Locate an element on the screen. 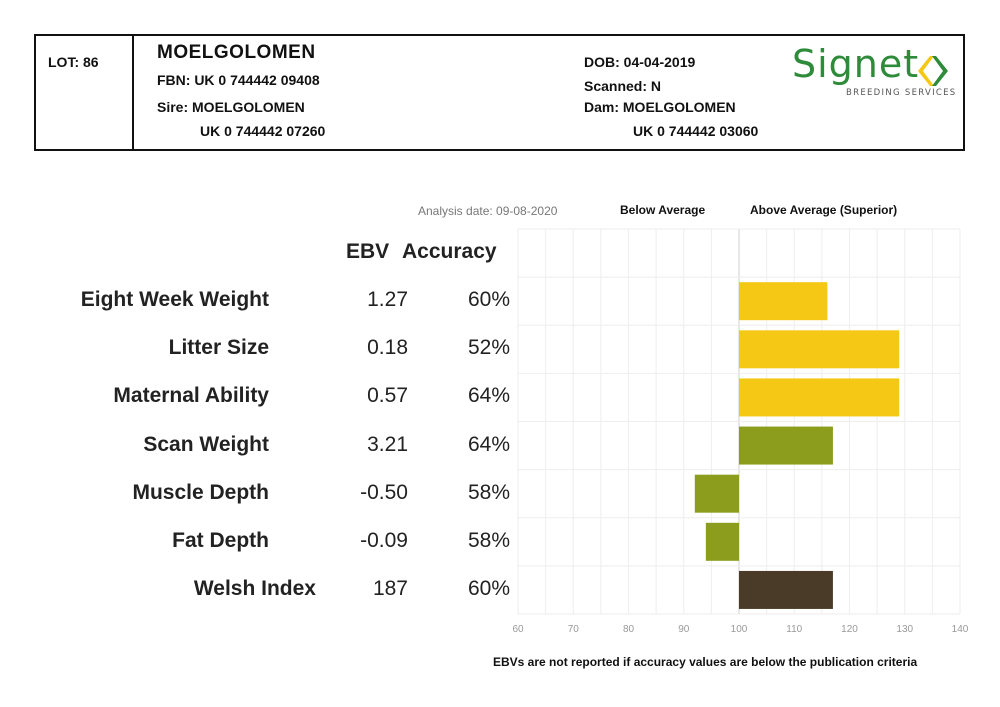 The height and width of the screenshot is (707, 1000). lot-cell: LOT: 86 is located at coordinates (85, 92).